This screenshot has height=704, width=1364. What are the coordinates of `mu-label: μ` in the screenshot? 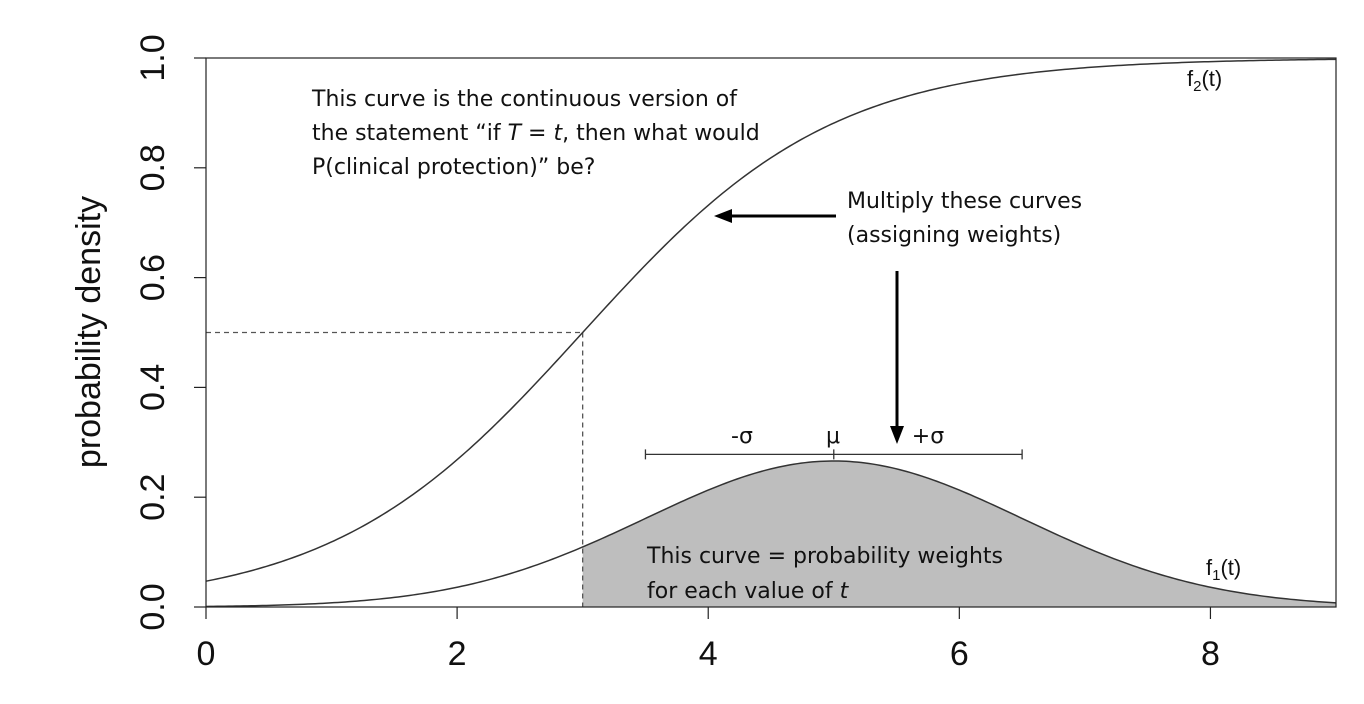 It's located at (833, 436).